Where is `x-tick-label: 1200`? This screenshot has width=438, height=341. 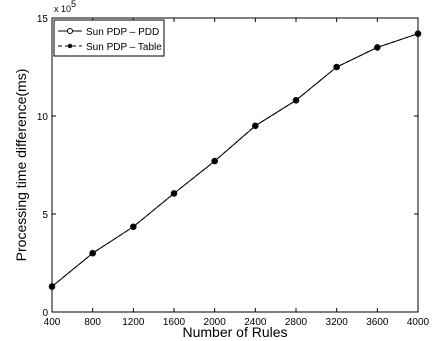 x-tick-label: 1200 is located at coordinates (133, 322).